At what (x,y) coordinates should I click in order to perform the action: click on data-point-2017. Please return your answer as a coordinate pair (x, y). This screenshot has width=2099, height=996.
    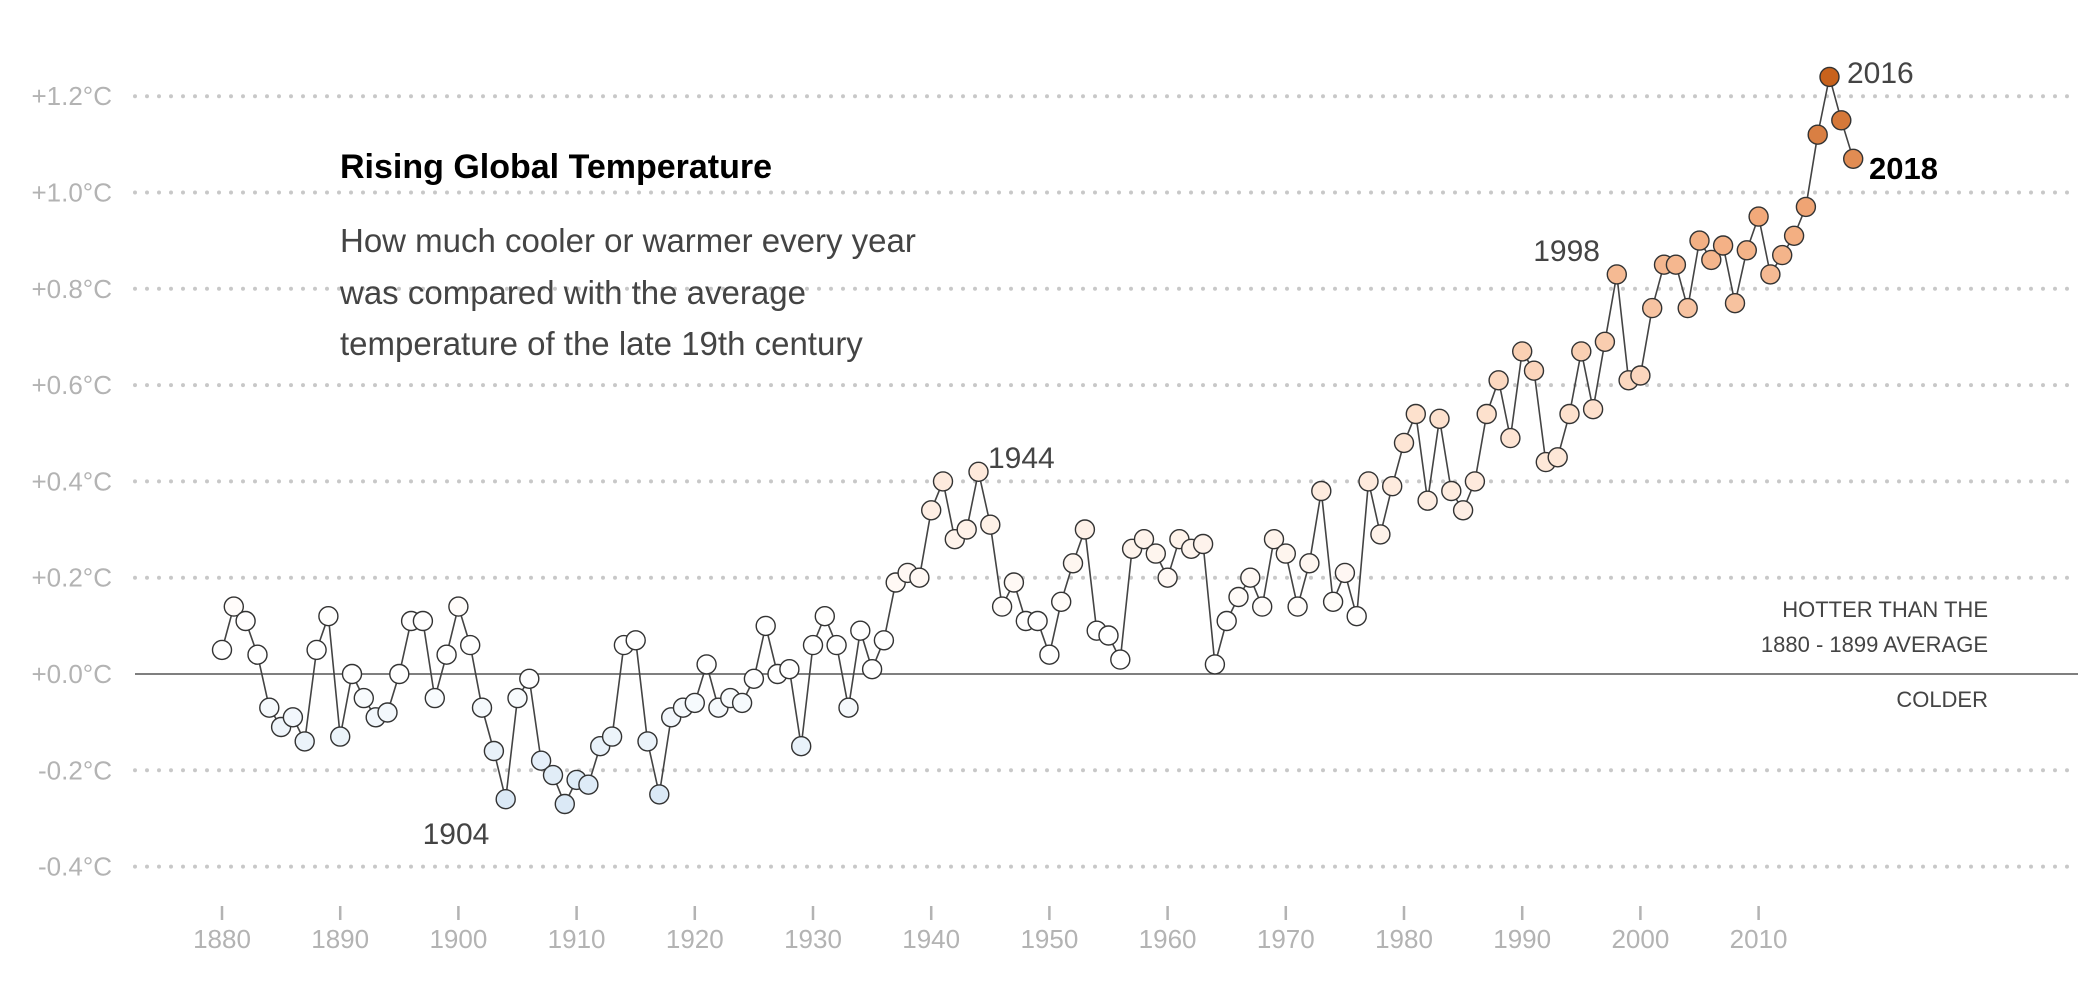
    Looking at the image, I should click on (1841, 120).